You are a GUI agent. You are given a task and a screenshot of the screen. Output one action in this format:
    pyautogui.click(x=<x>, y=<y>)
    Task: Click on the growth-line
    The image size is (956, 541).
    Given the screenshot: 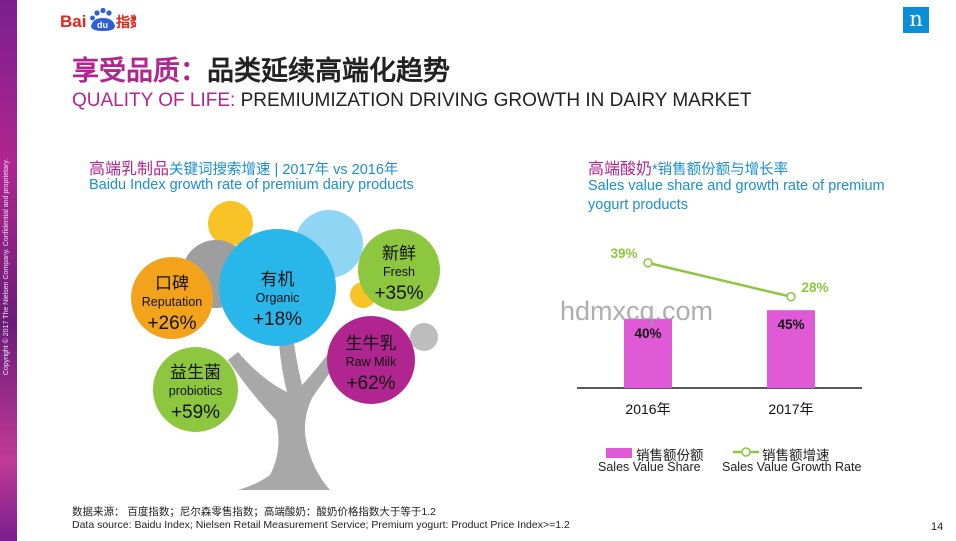 What is the action you would take?
    pyautogui.click(x=719, y=279)
    